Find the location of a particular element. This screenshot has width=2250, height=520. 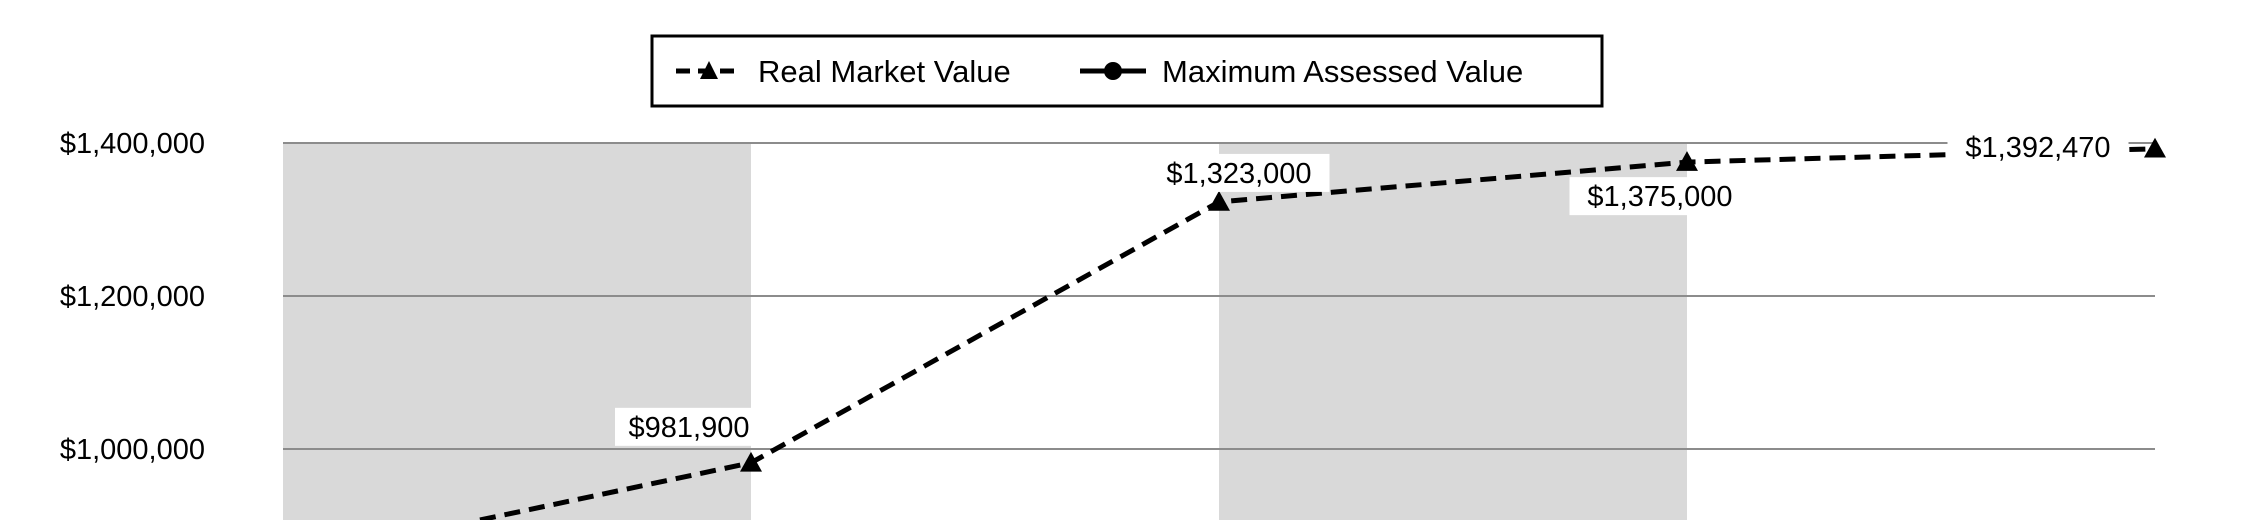

data-label: $1,323,000 is located at coordinates (1238, 174).